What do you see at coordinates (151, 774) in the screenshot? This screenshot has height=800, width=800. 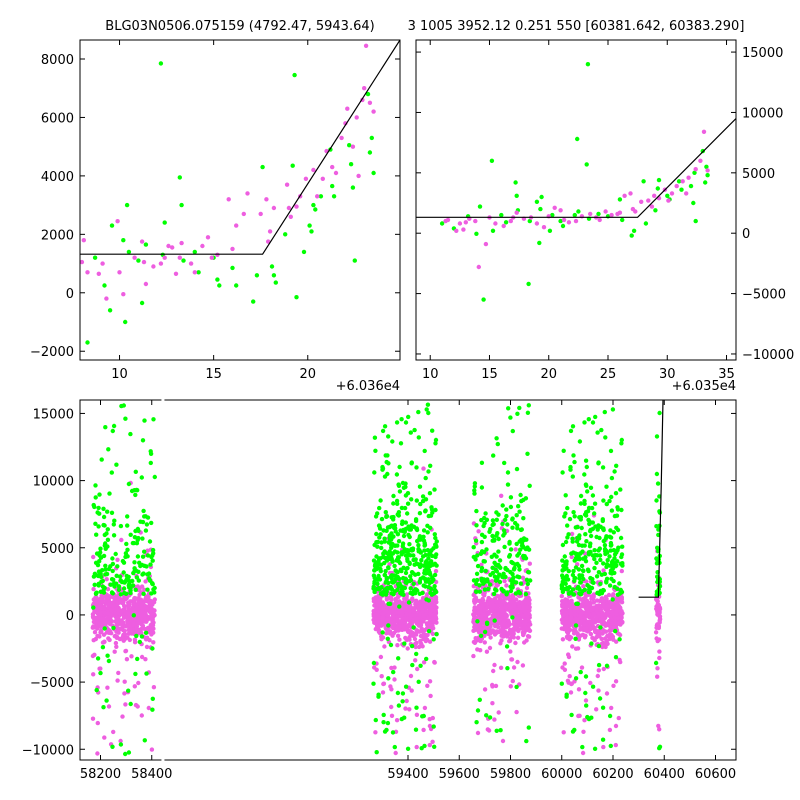 I see `bottom-x-tick-label: 58400` at bounding box center [151, 774].